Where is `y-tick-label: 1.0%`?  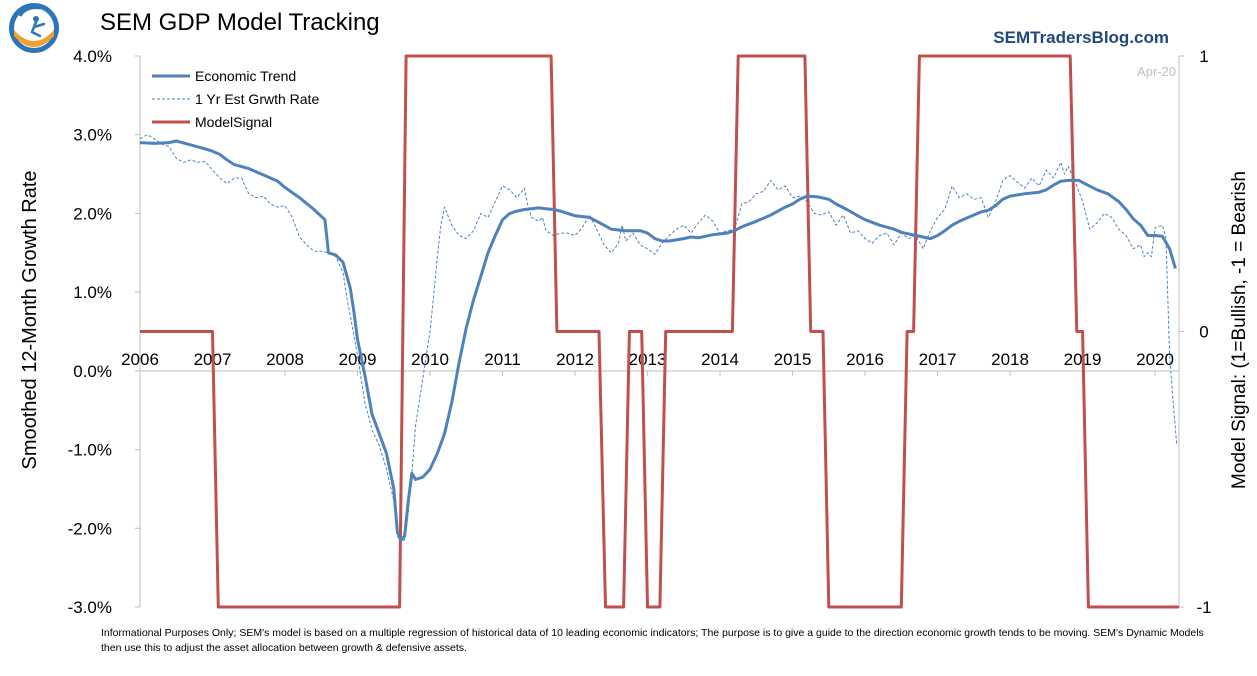
y-tick-label: 1.0% is located at coordinates (92, 292).